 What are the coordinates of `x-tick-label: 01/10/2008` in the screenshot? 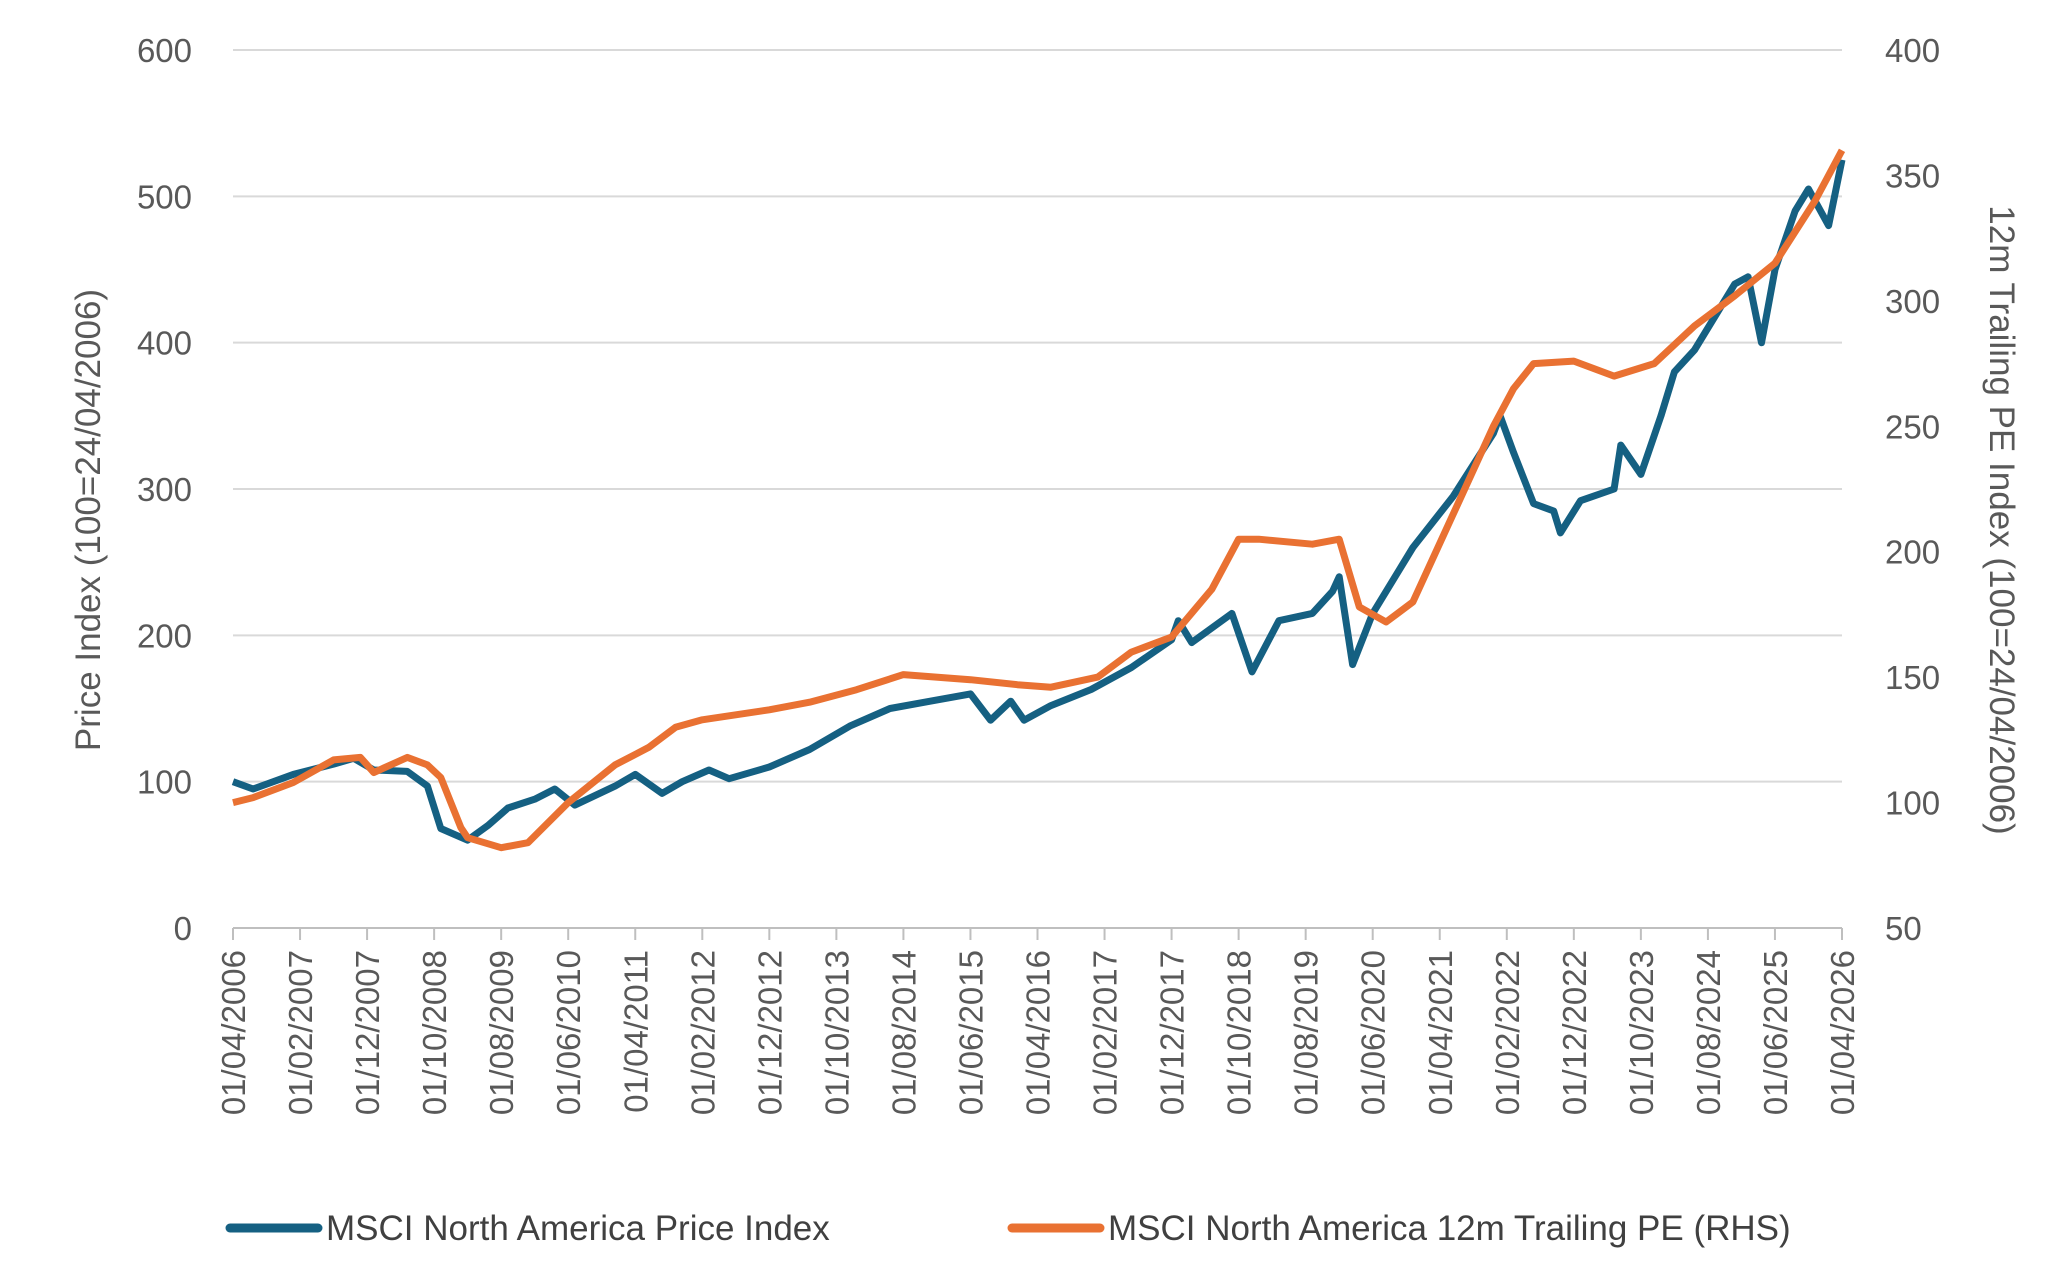 It's located at (434, 1032).